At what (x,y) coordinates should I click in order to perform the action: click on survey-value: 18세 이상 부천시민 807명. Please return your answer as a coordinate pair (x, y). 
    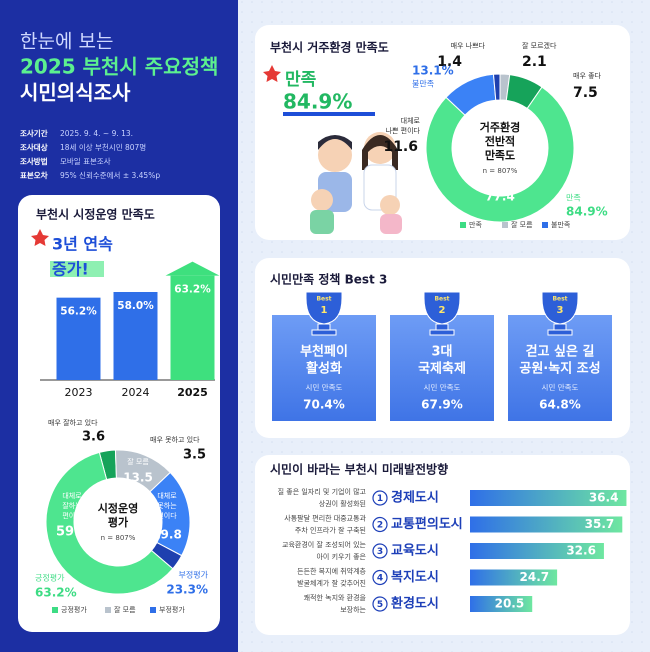
    Looking at the image, I should click on (103, 147).